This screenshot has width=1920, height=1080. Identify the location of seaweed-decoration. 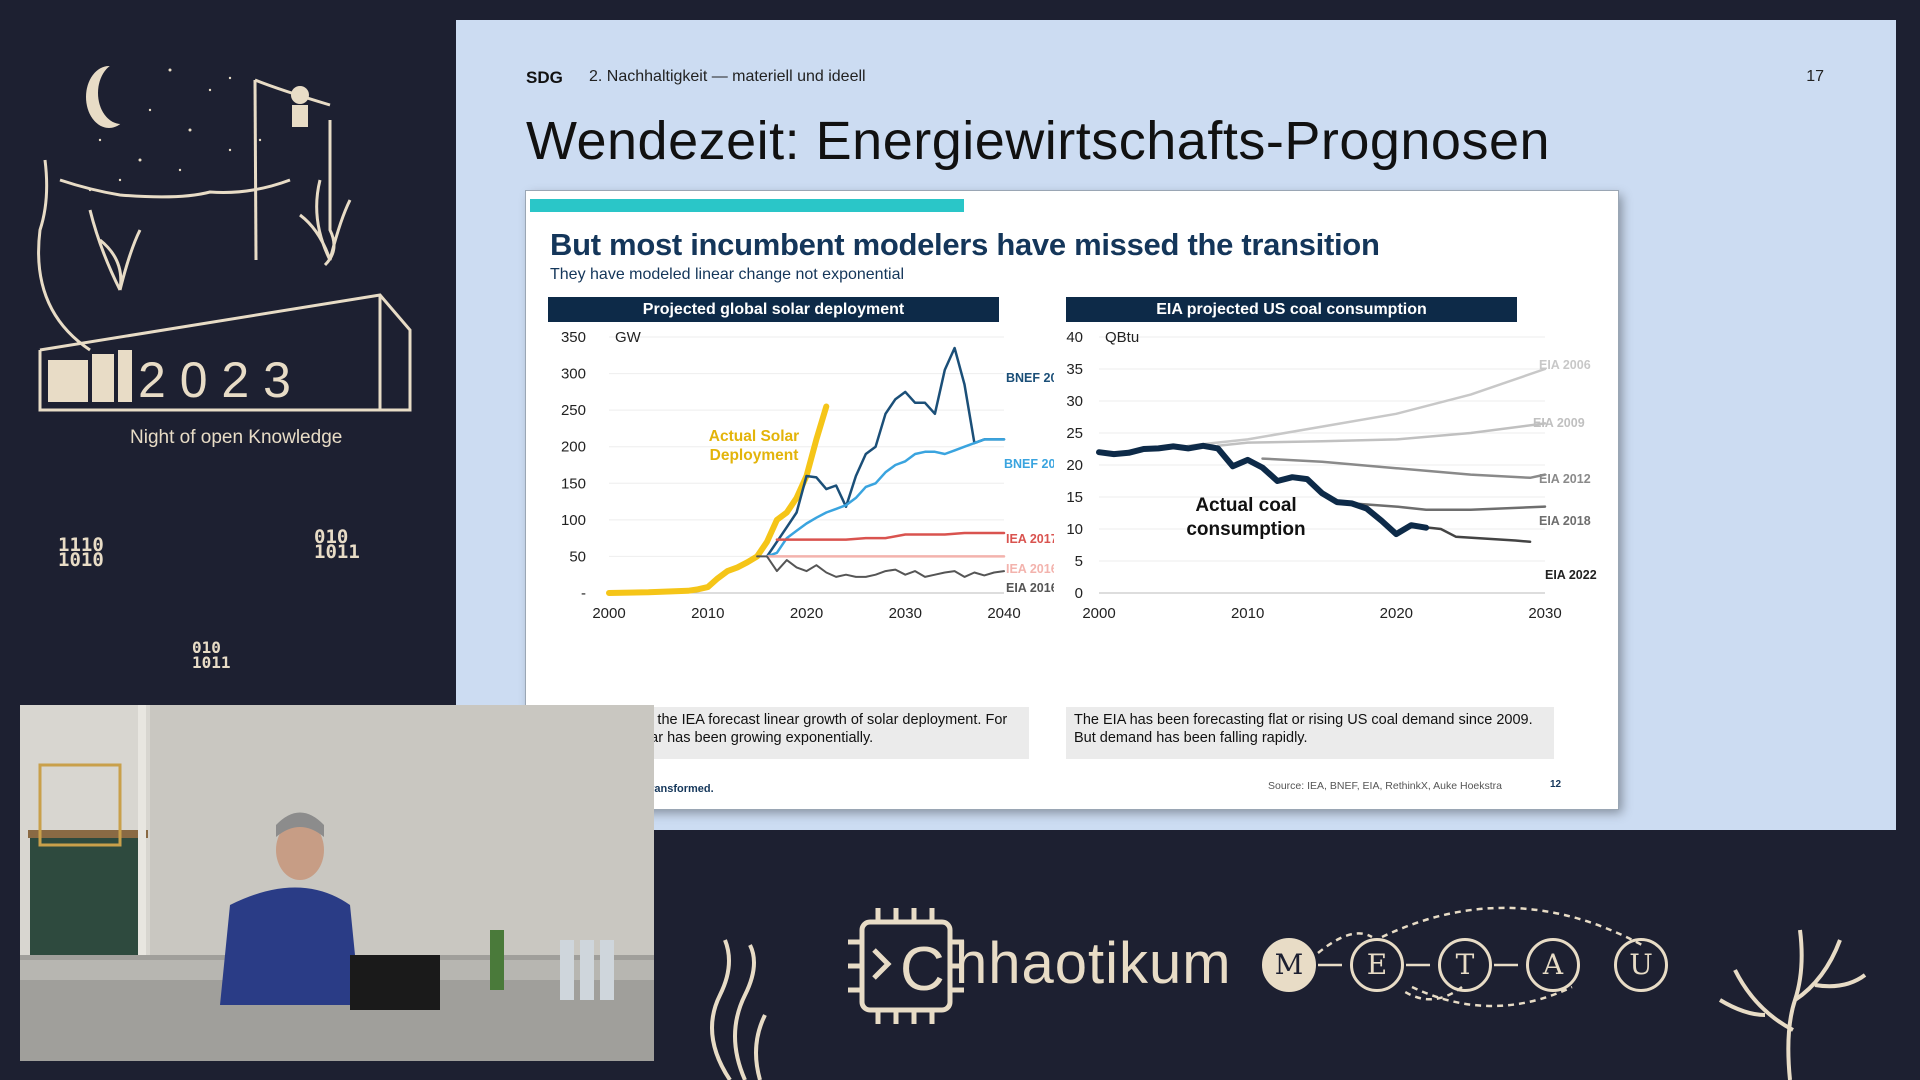
(738, 1009).